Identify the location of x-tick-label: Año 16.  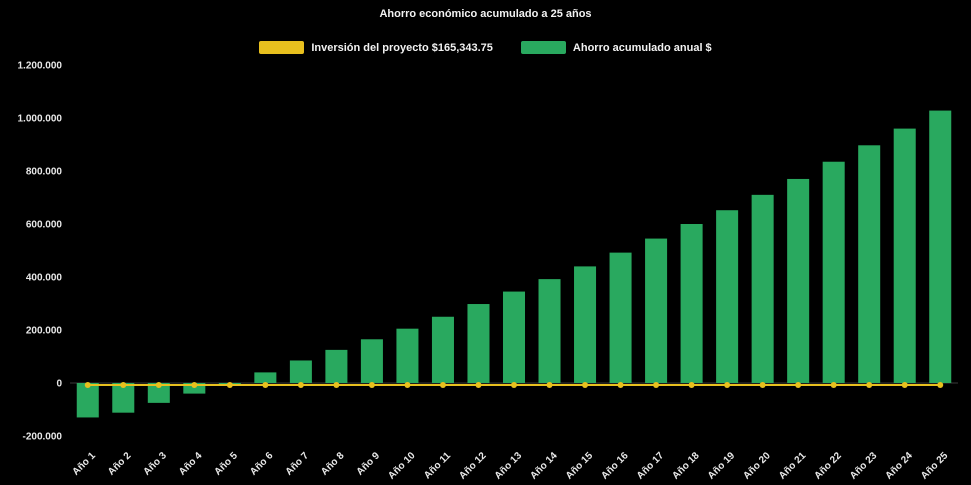
(615, 466).